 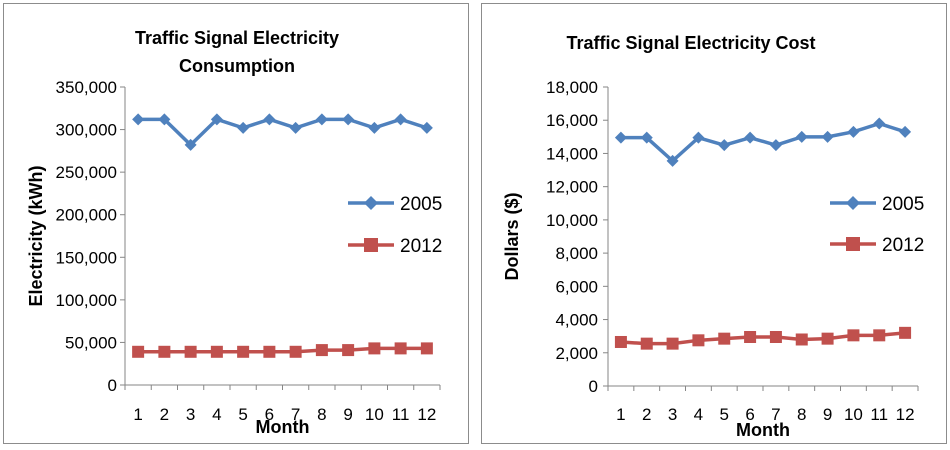 I want to click on y-tick-label: 150,000, so click(x=86, y=257).